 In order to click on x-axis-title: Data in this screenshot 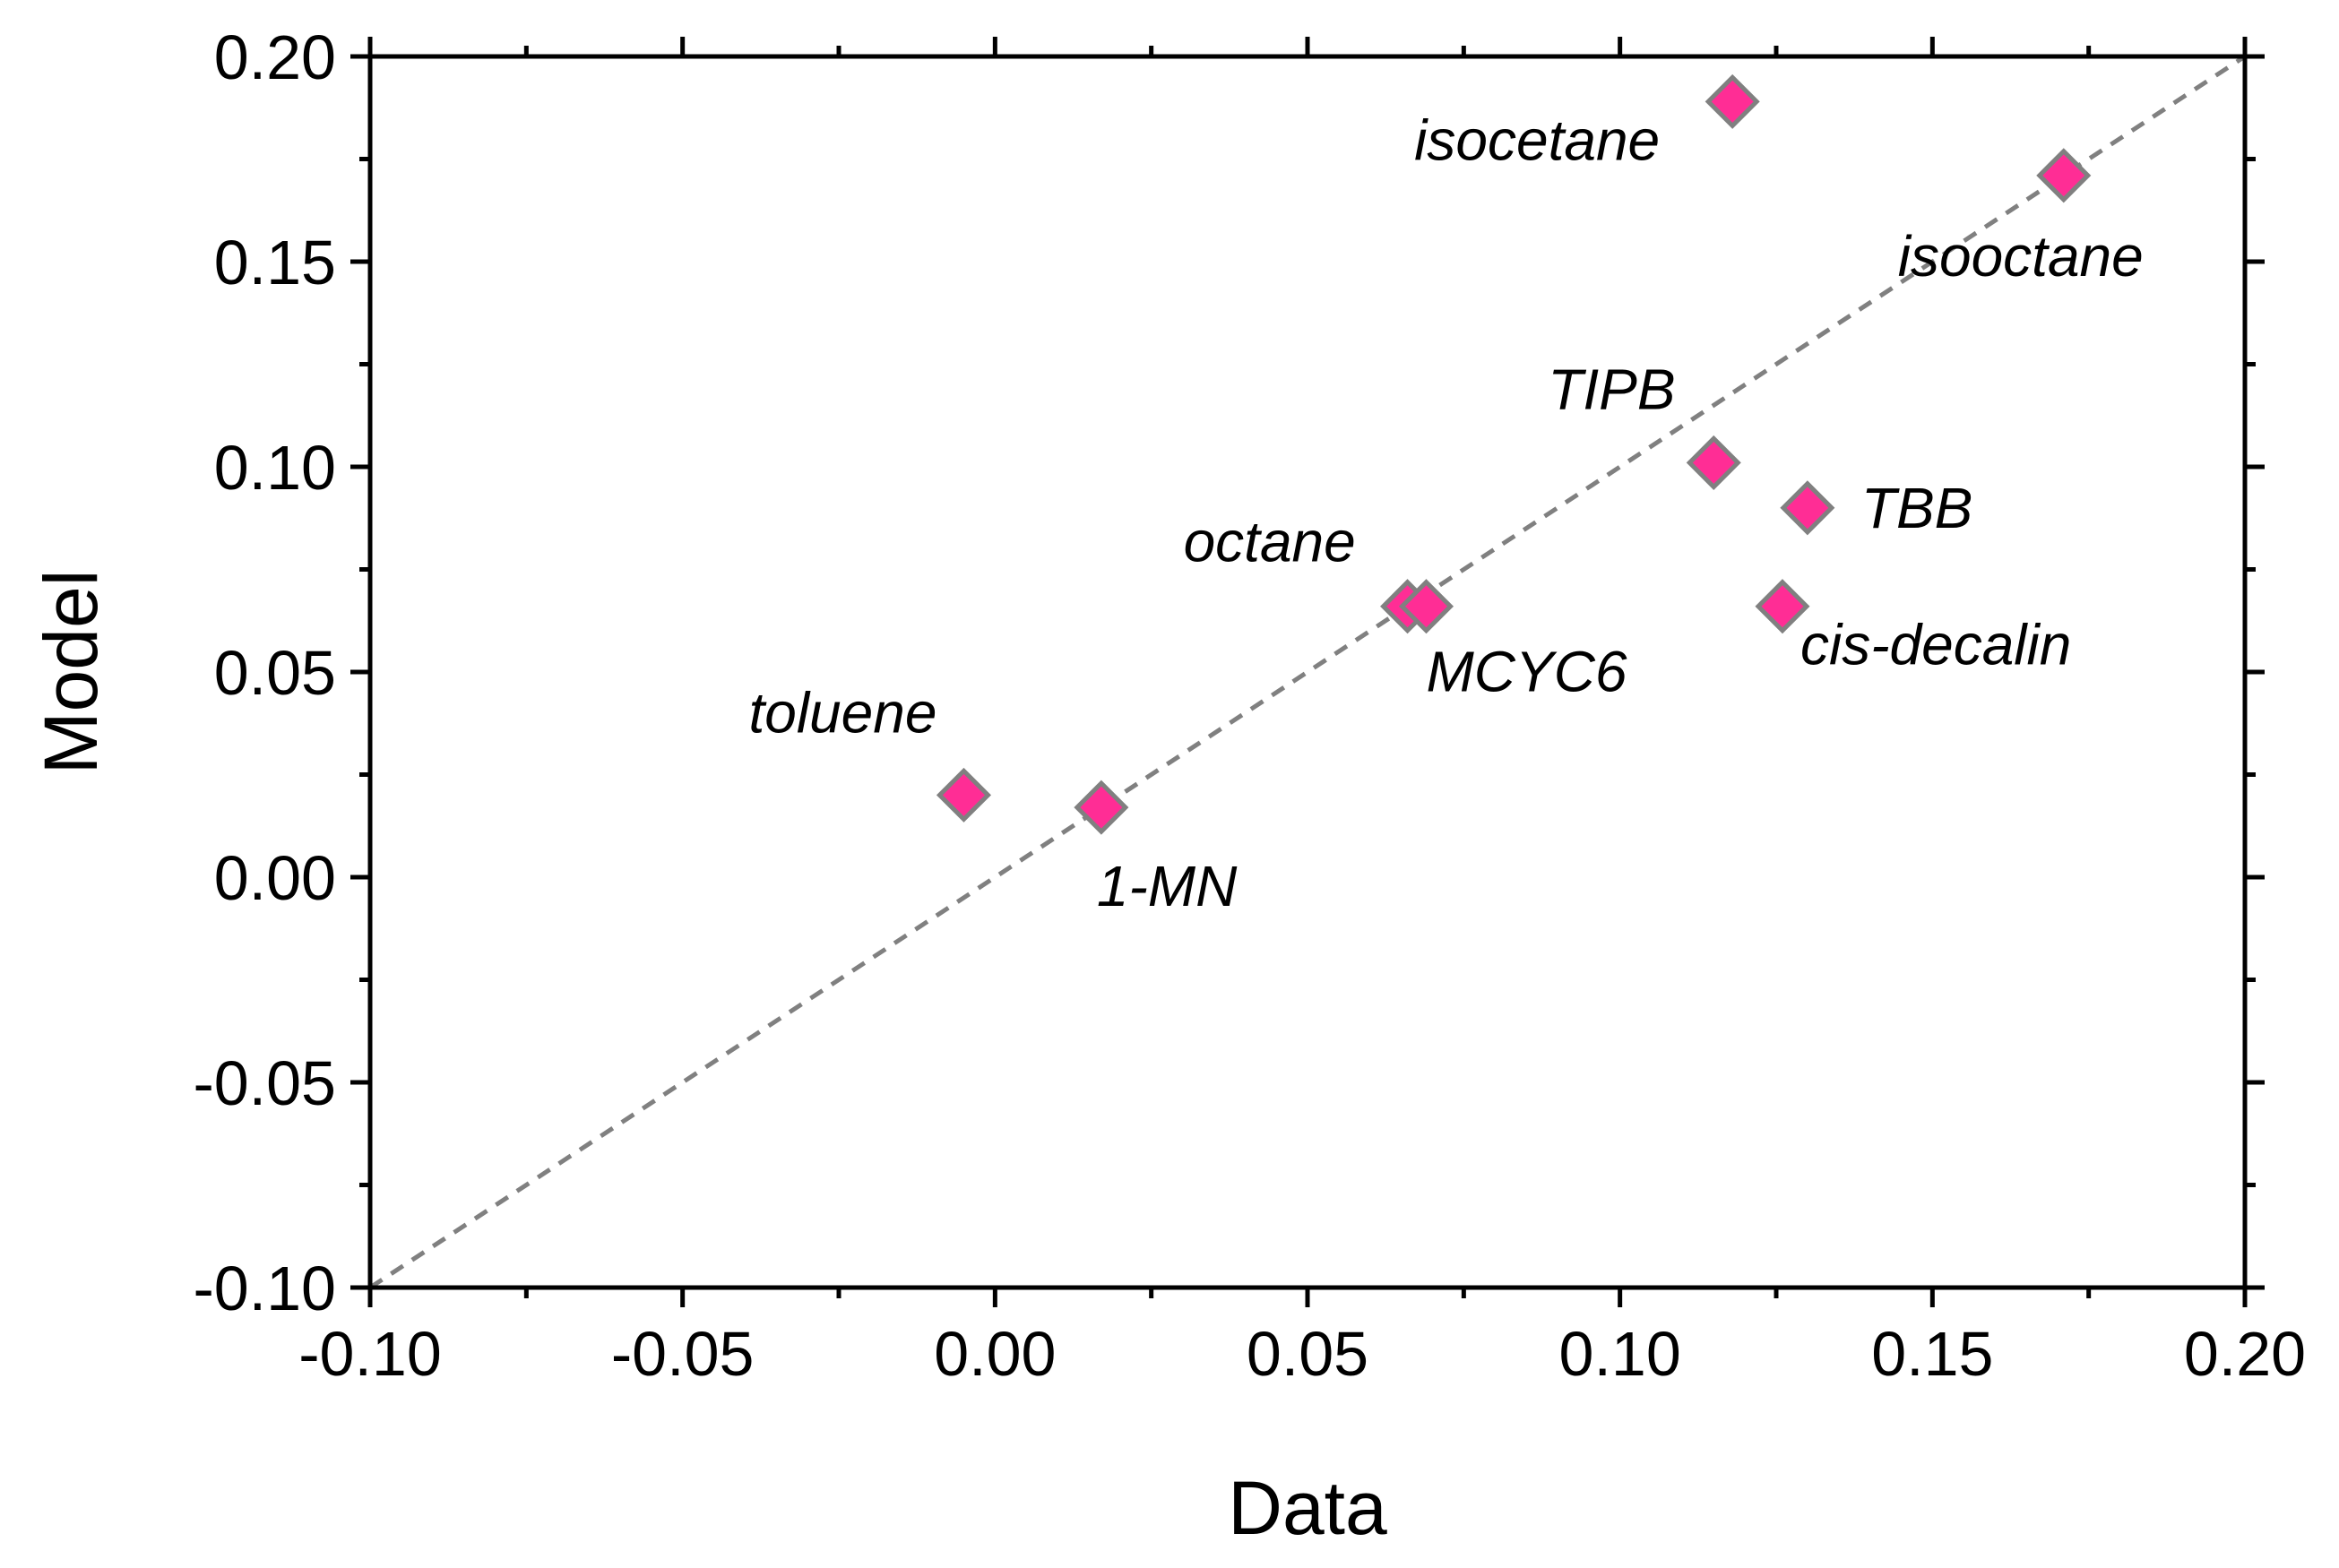, I will do `click(1308, 1508)`.